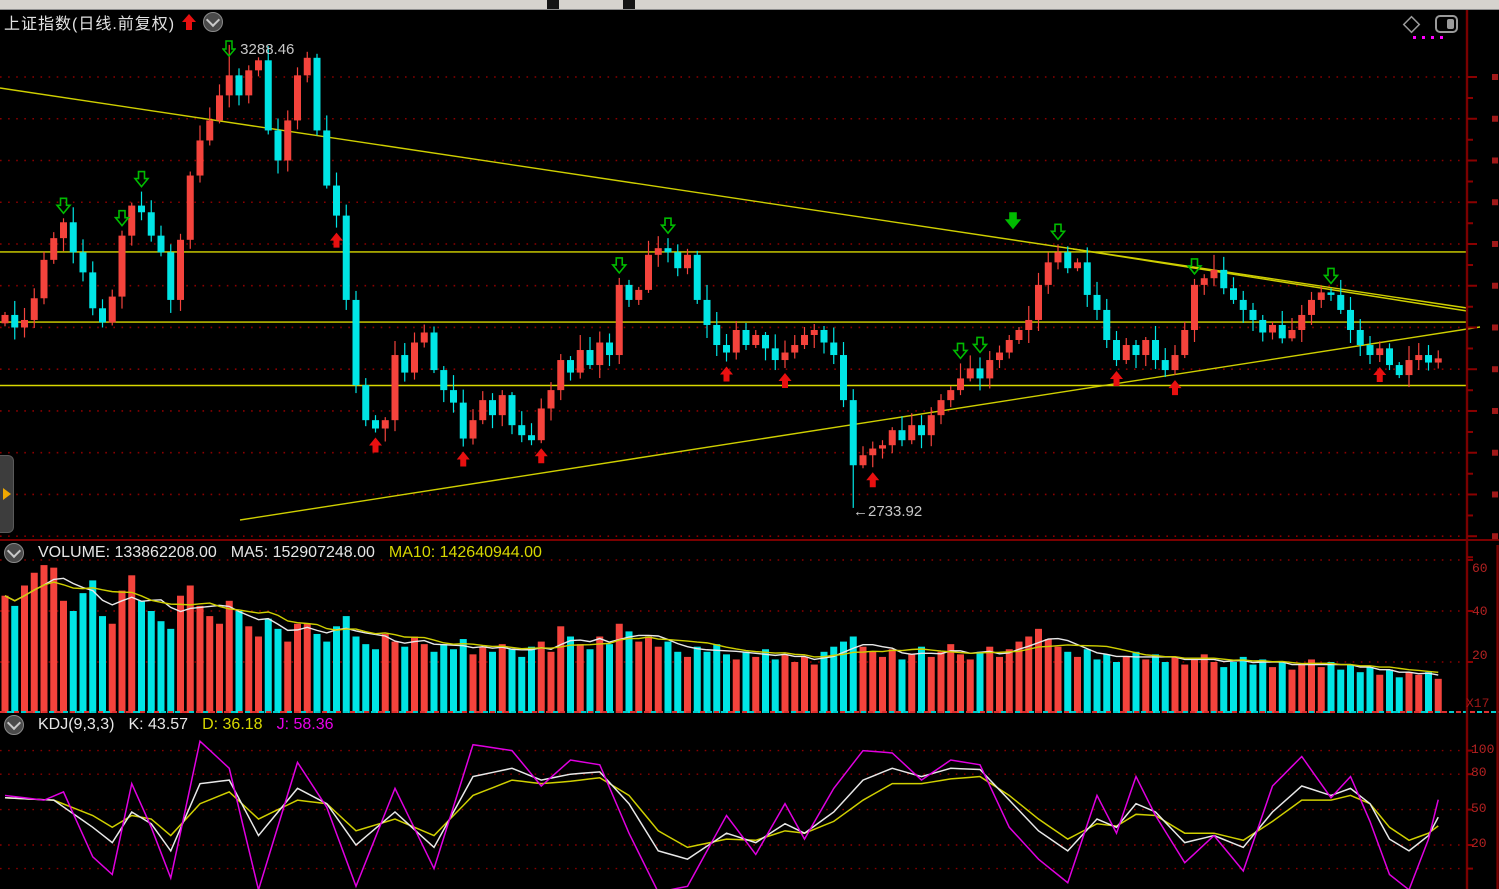 The height and width of the screenshot is (889, 1499). I want to click on volume-value-label: VOLUME: 133862208.00, so click(127, 552).